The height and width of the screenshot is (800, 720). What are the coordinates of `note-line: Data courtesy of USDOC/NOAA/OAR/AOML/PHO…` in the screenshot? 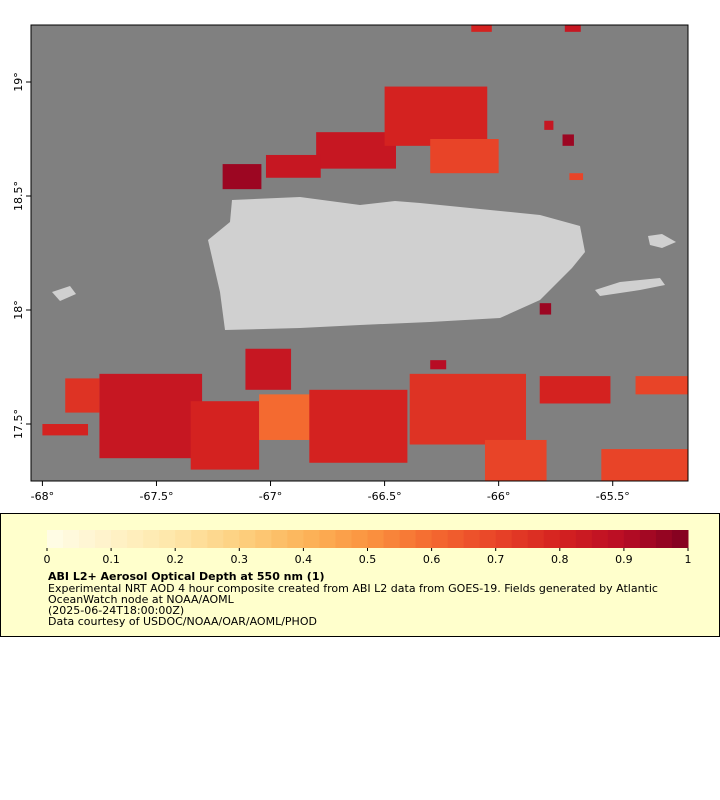 It's located at (182, 621).